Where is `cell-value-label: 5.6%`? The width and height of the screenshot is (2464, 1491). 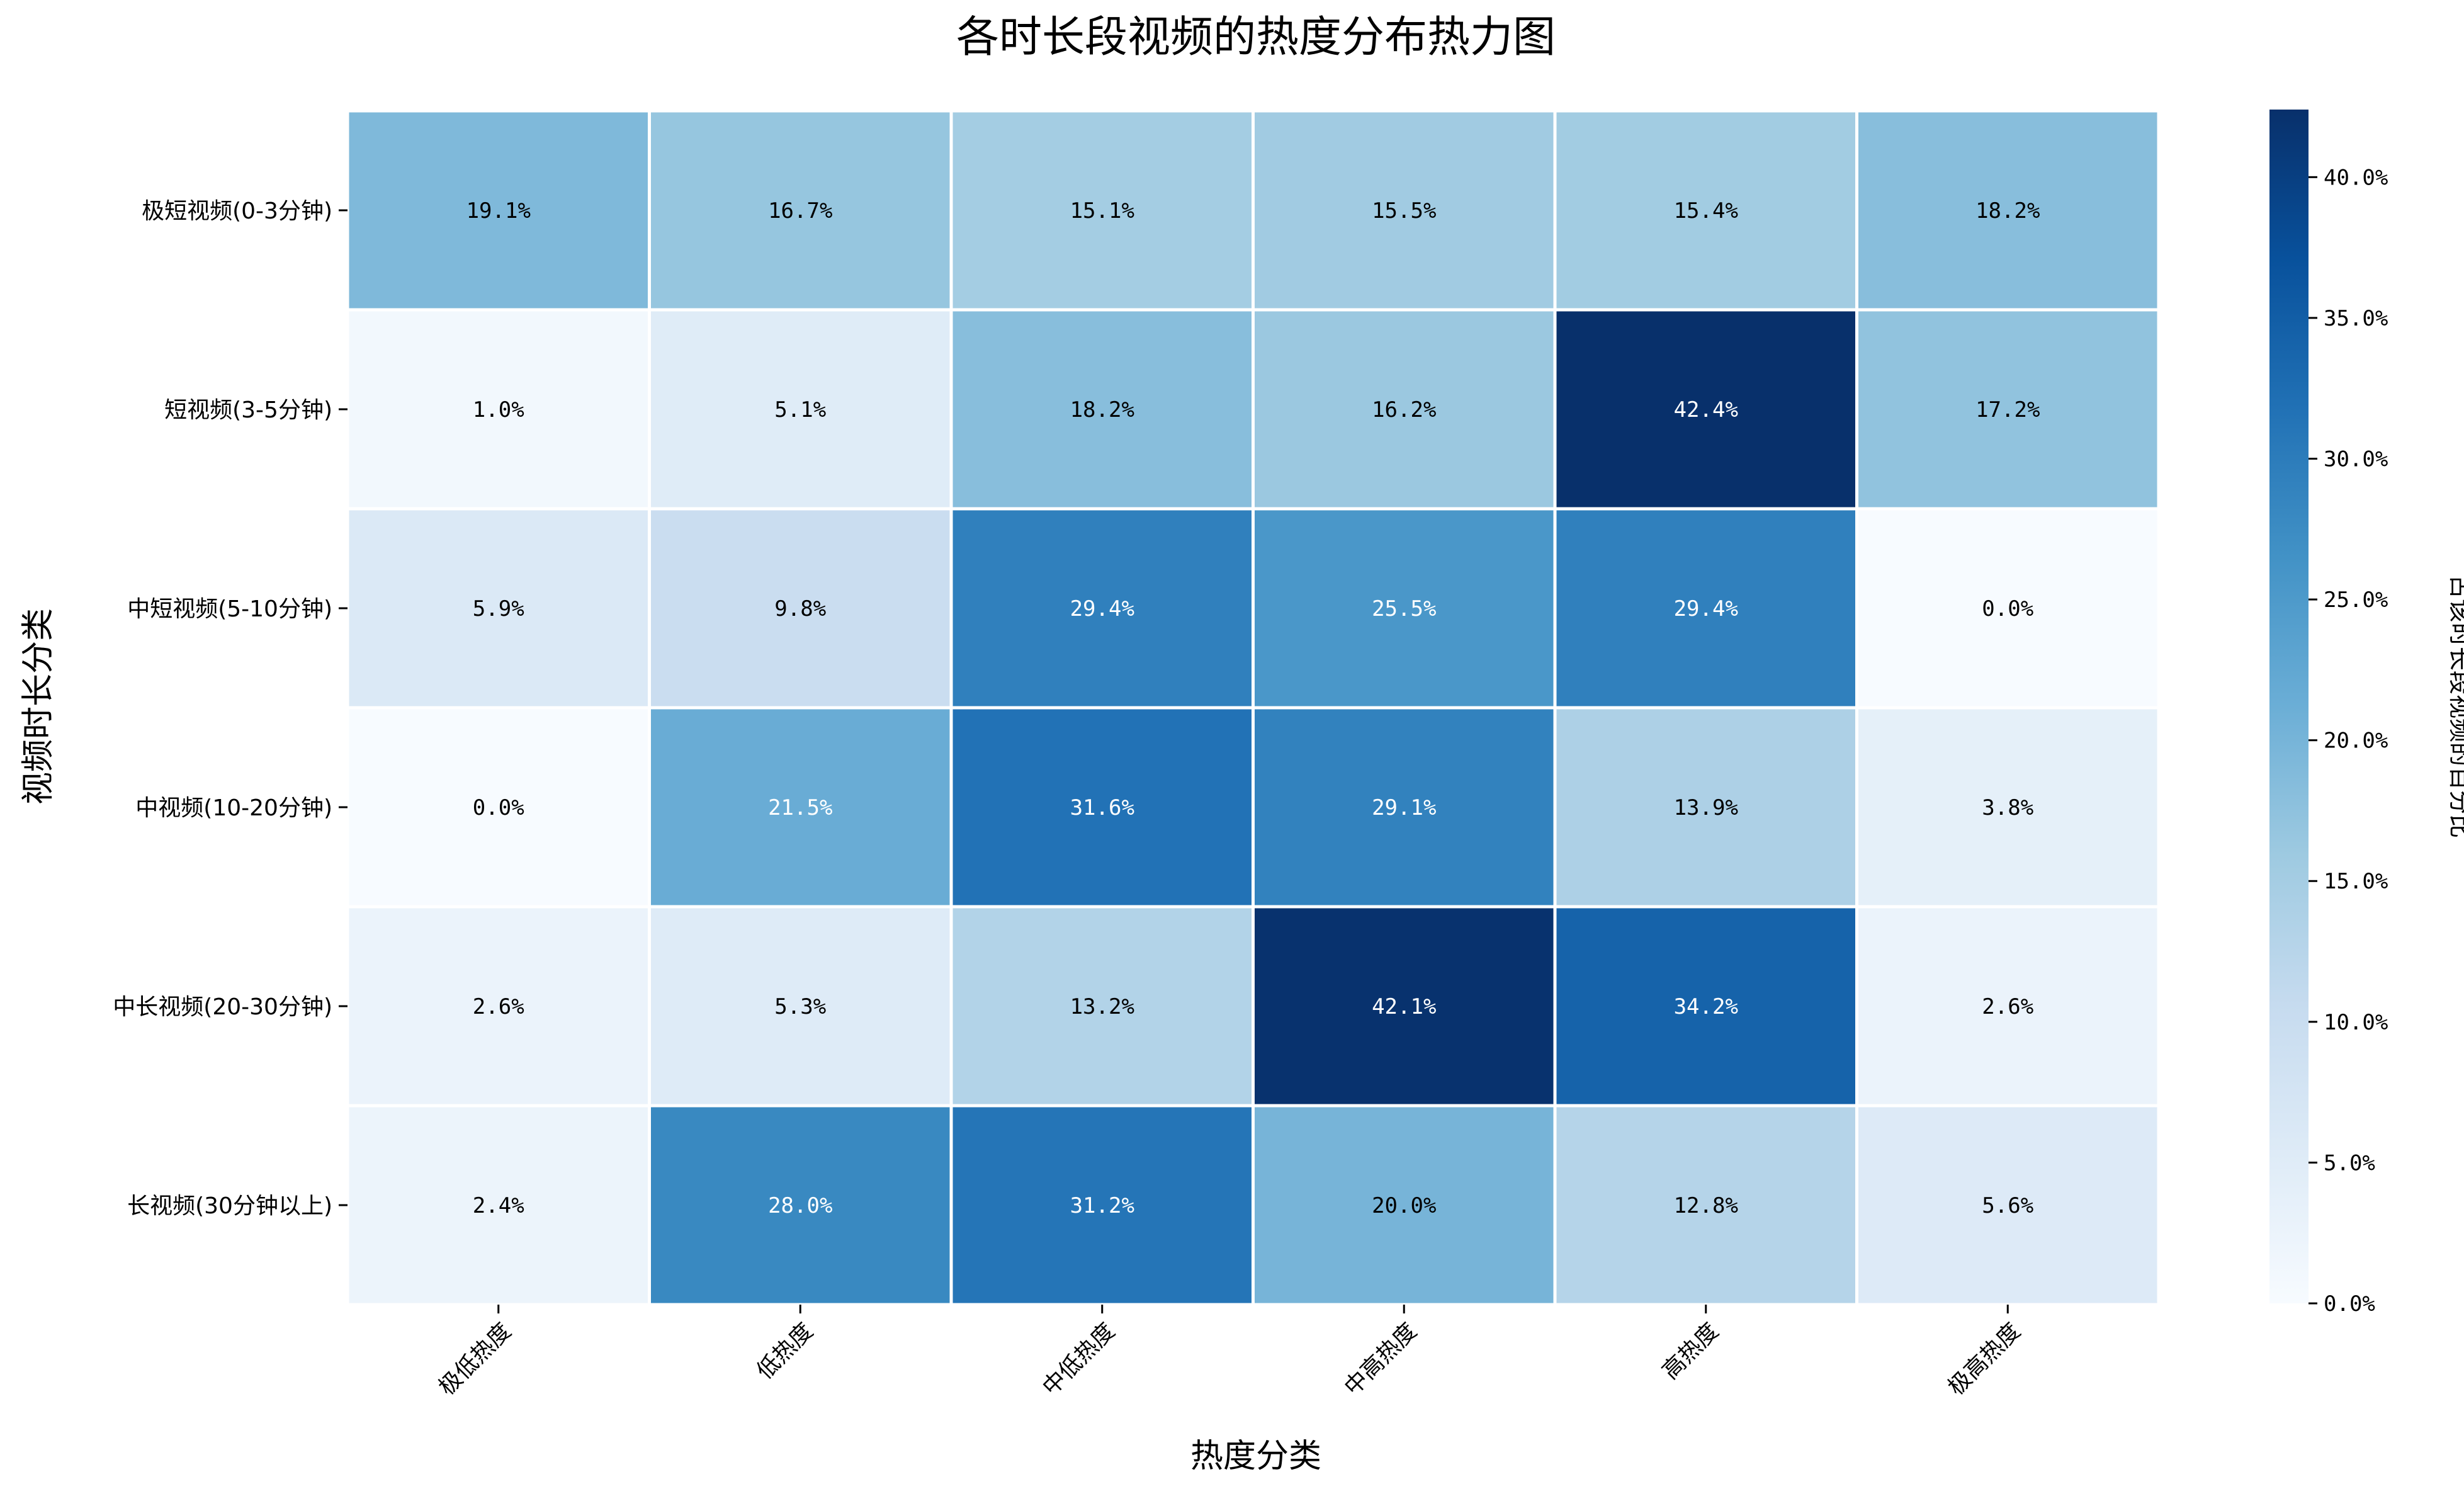
cell-value-label: 5.6% is located at coordinates (2007, 1205).